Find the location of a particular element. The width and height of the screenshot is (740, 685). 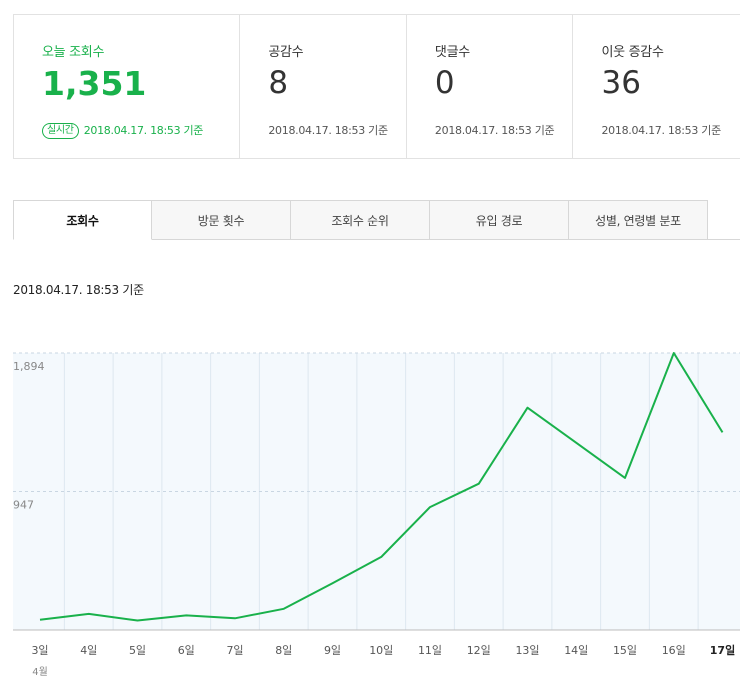

stat-time-text: 2018.04.17. 18:53 기준 is located at coordinates (143, 130).